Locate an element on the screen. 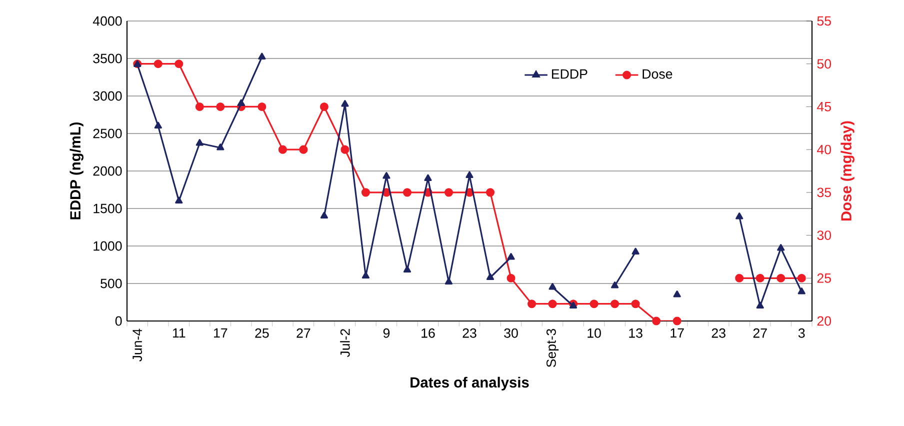  x-tick-label: 3 is located at coordinates (801, 333).